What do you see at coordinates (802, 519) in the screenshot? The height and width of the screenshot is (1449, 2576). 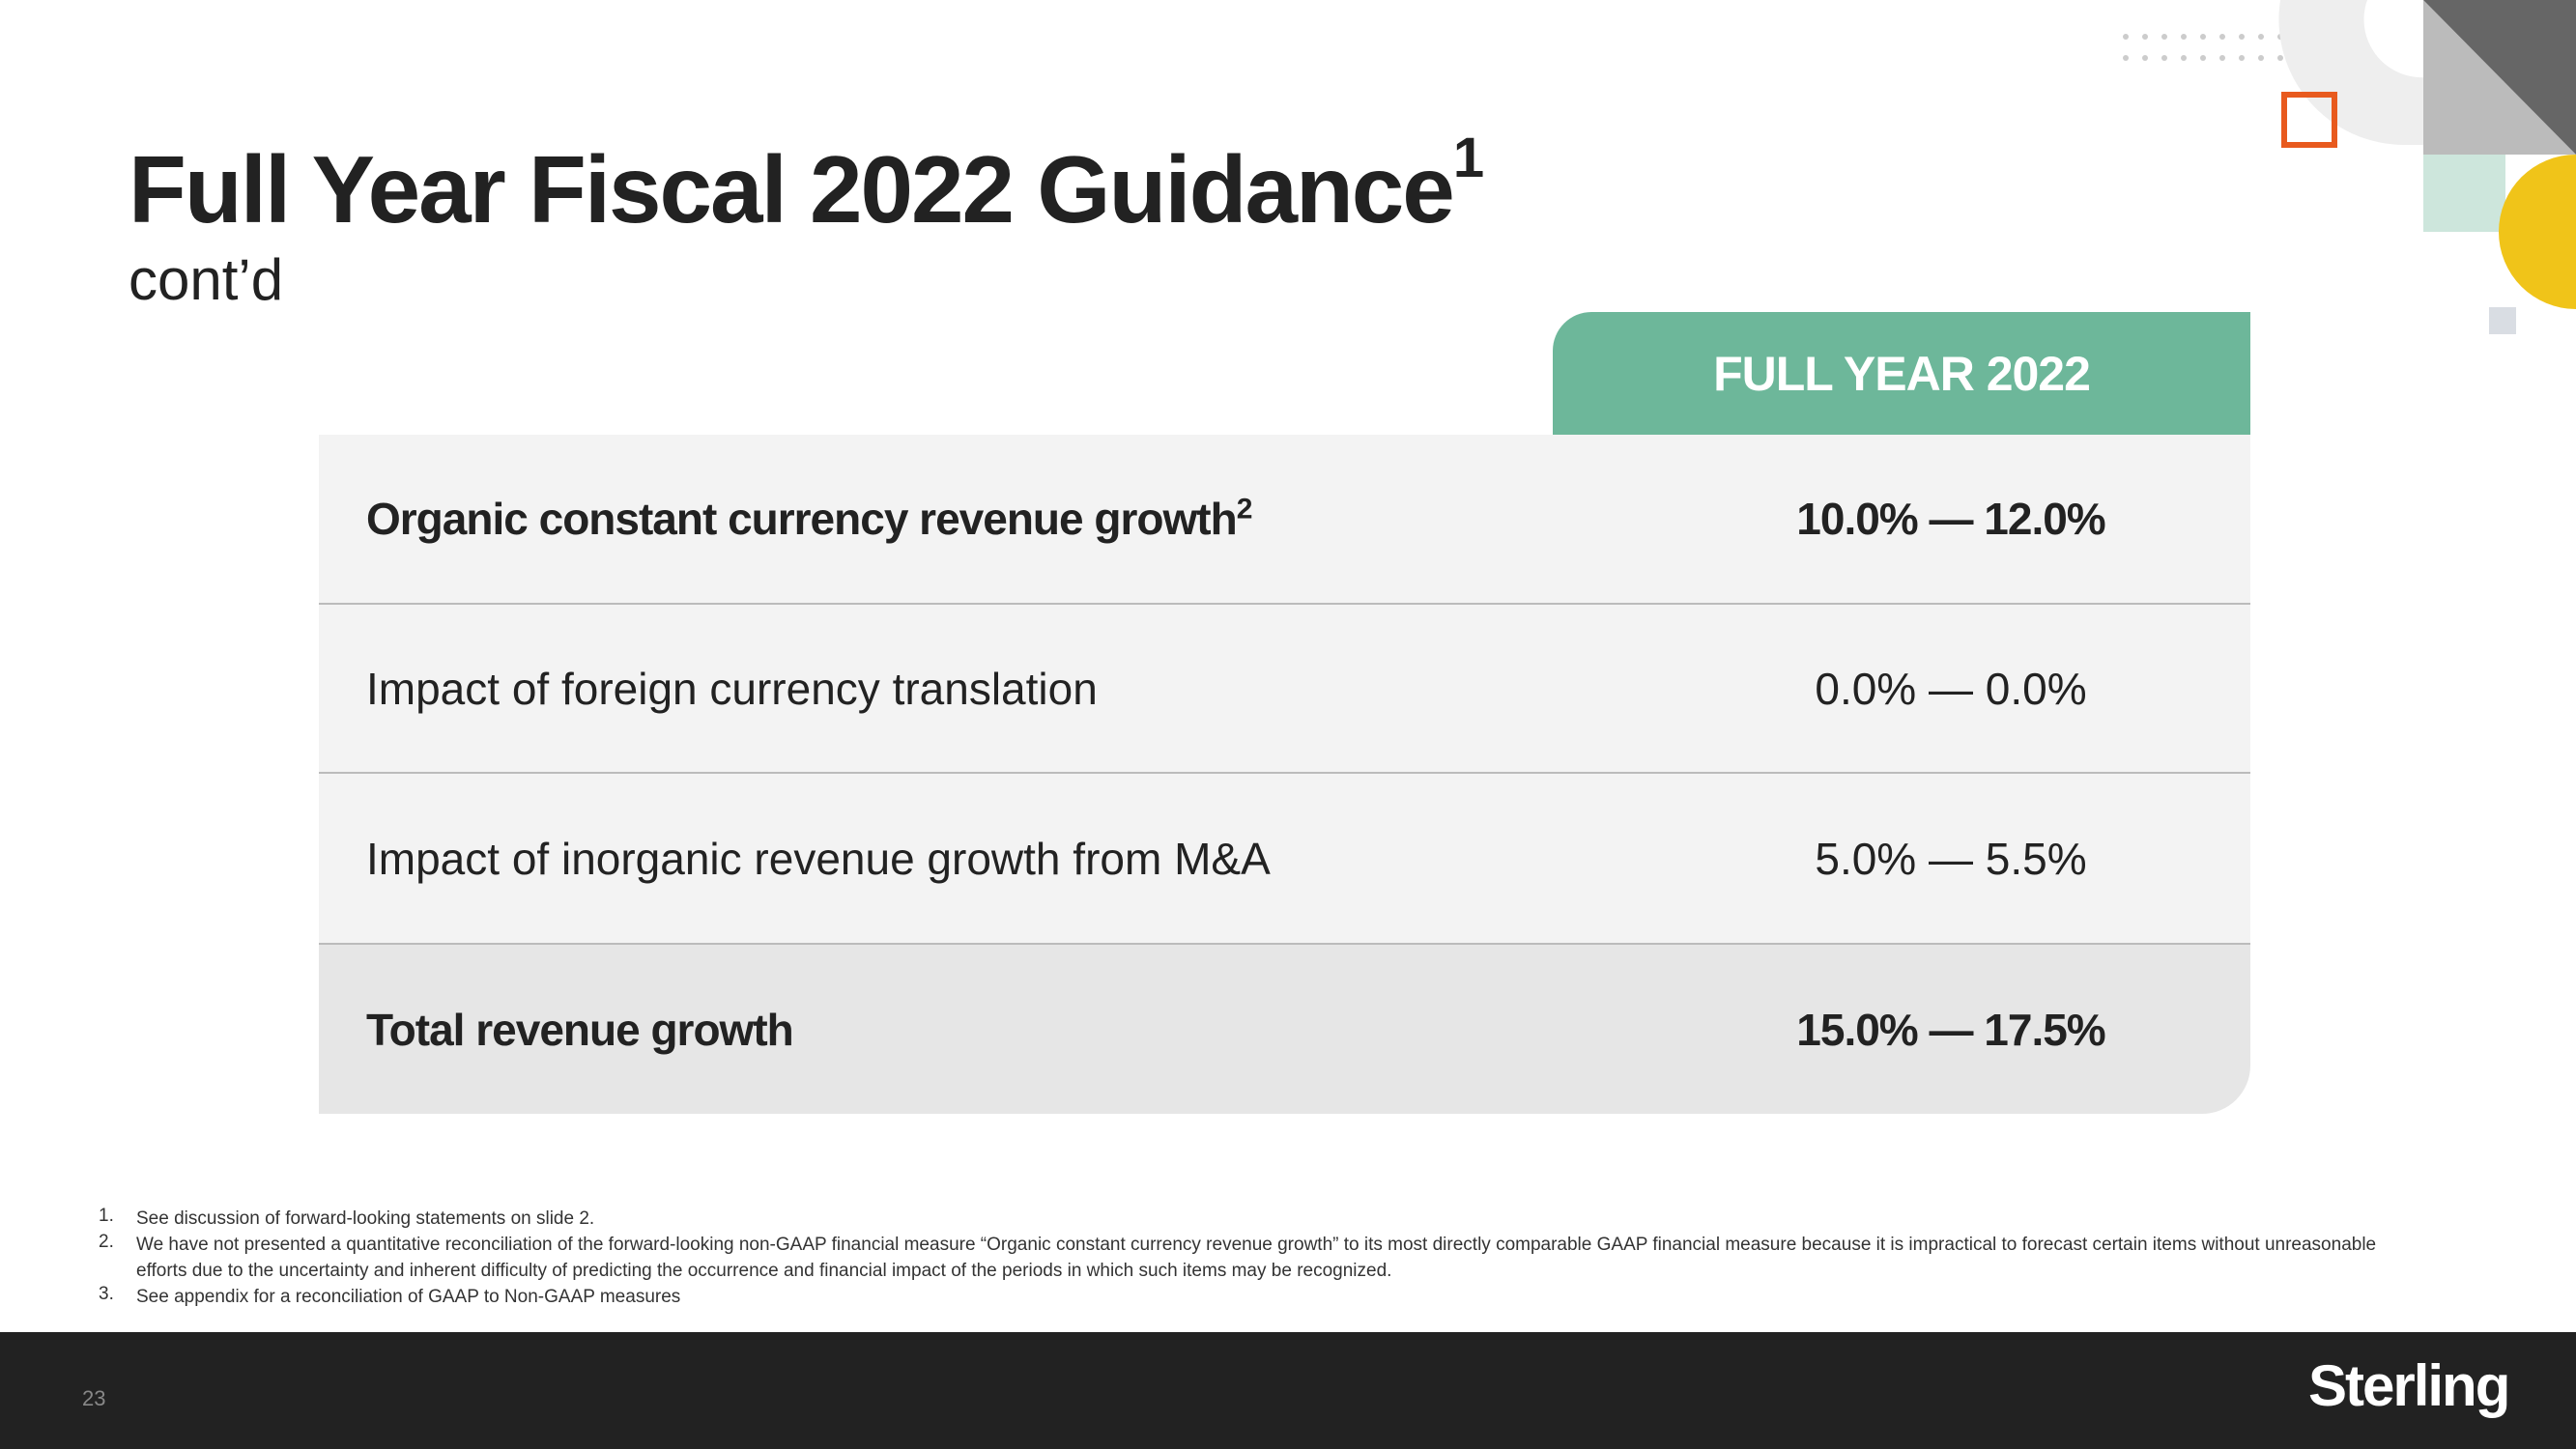 I see `row-label-text: Organic constant currency revenue growth` at bounding box center [802, 519].